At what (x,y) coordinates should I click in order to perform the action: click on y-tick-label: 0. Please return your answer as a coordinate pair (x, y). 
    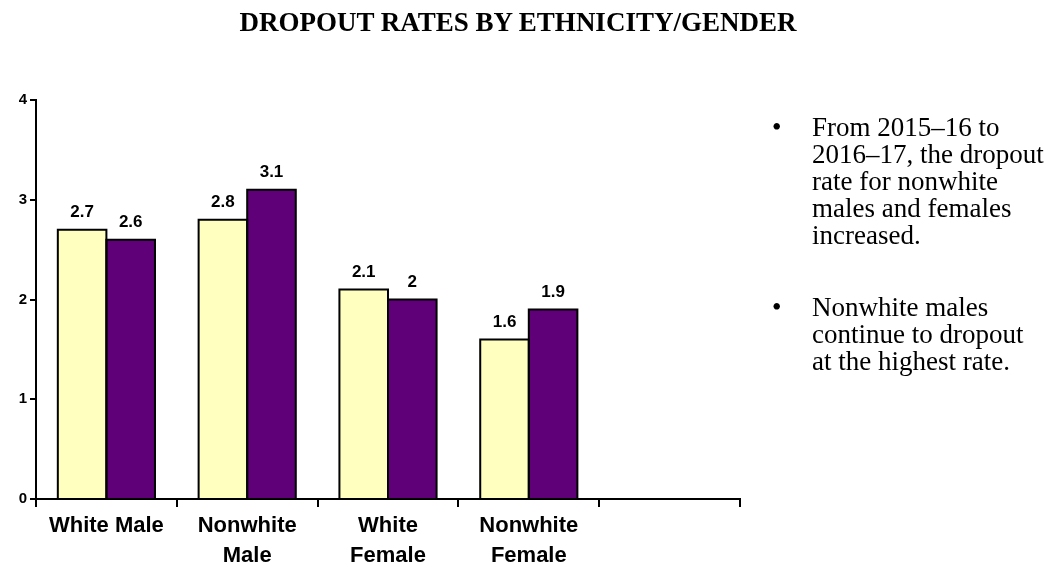
    Looking at the image, I should click on (22, 498).